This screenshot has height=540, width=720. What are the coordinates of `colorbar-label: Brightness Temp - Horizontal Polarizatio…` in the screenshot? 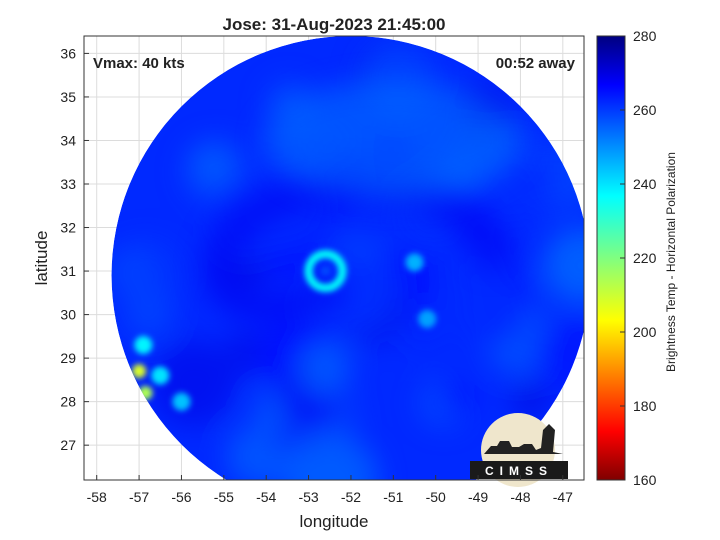 It's located at (671, 262).